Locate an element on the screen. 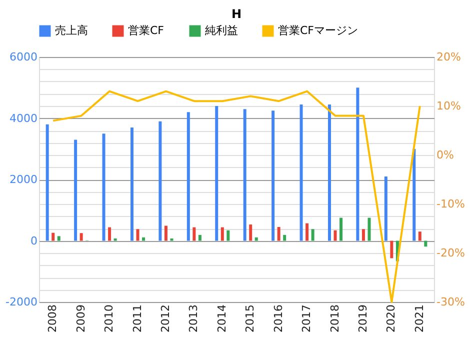 The image size is (470, 337). x-tick-label: 2020 is located at coordinates (391, 318).